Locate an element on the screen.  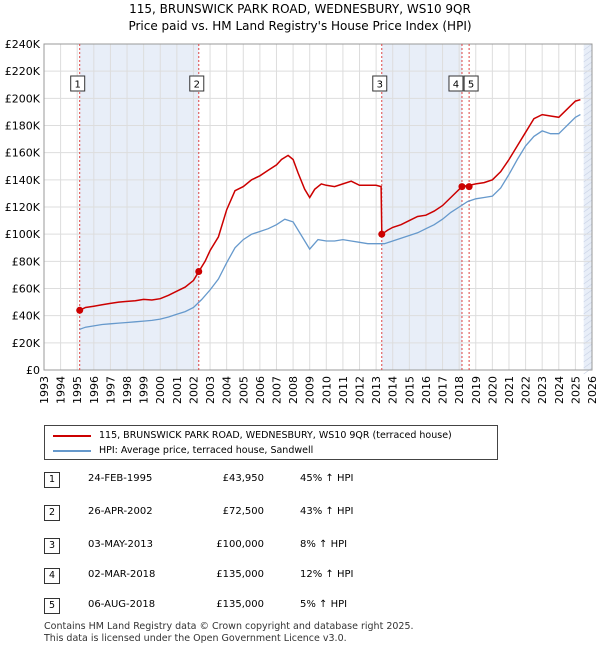
x-tick-label: 2006 is located at coordinates (260, 390).